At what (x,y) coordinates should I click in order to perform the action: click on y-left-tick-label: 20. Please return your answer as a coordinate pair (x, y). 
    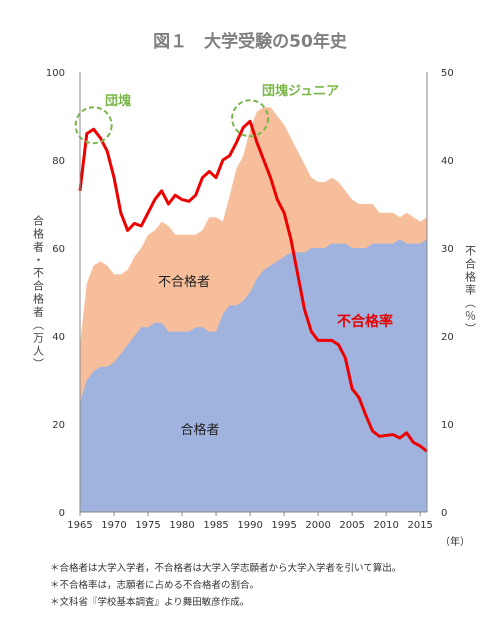
    Looking at the image, I should click on (58, 425).